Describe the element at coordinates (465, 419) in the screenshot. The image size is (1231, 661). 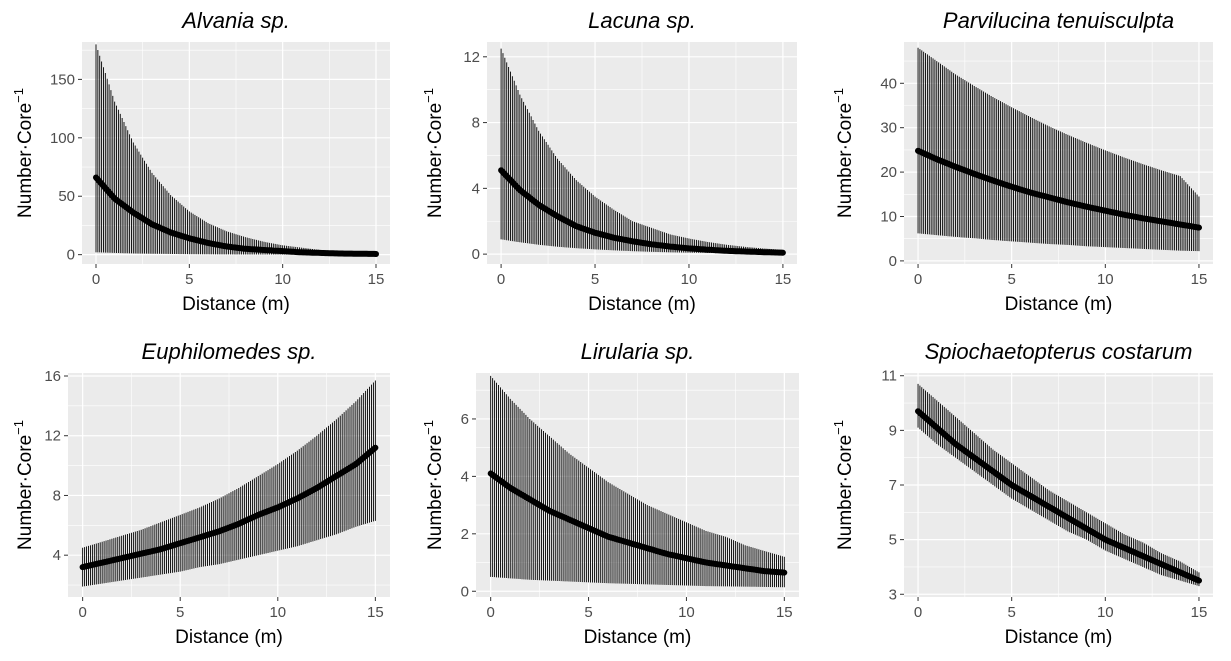
I see `chart-4-y-tick-label: 6` at that location.